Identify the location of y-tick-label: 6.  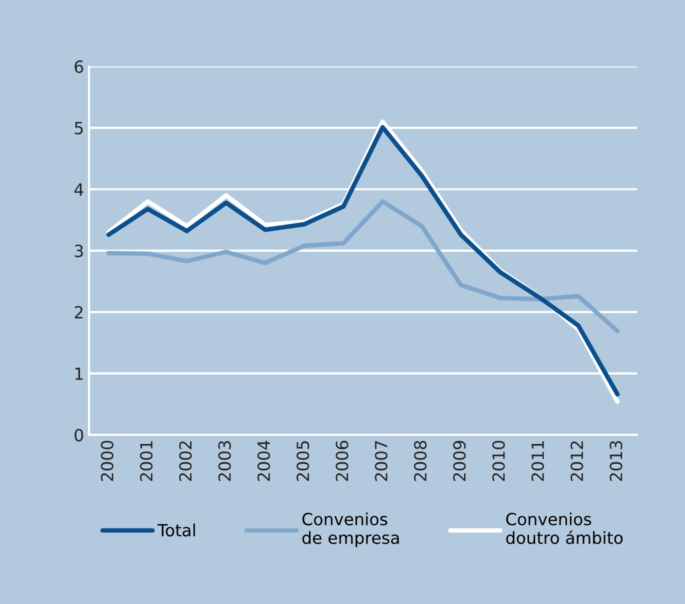
(79, 67).